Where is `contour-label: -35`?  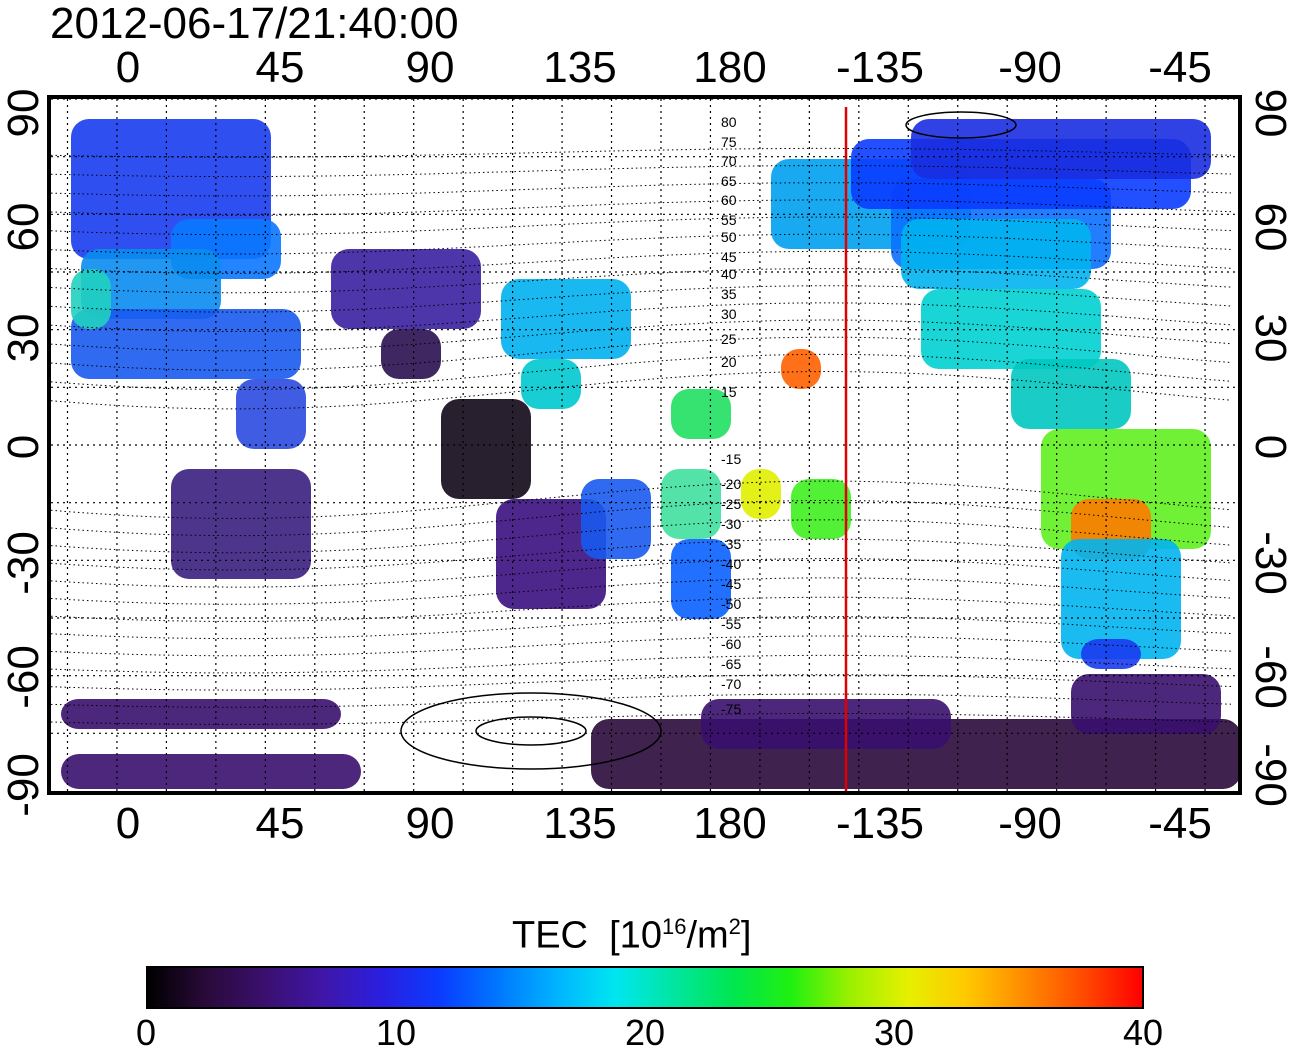 contour-label: -35 is located at coordinates (731, 544).